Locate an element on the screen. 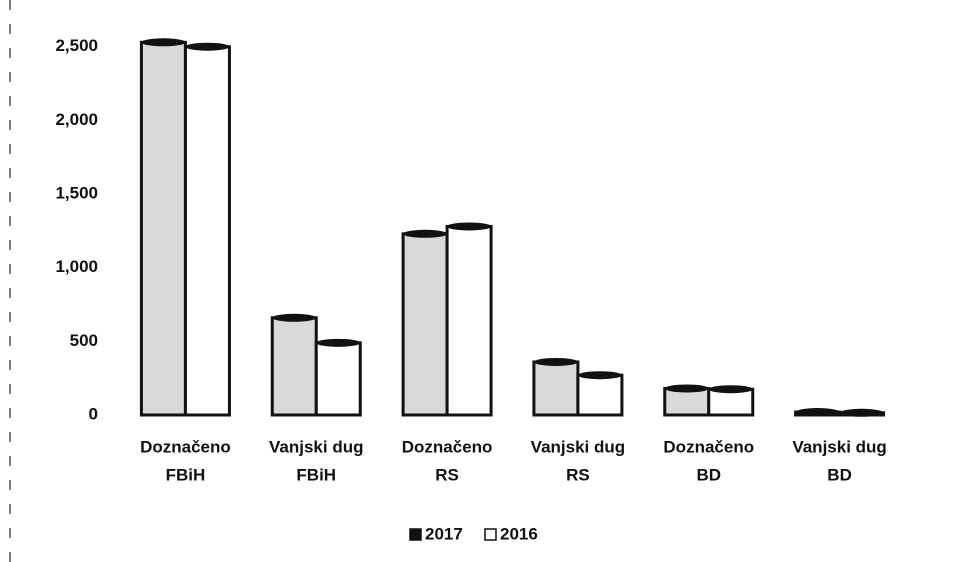  y-tick-label: 2,500 is located at coordinates (76, 45).